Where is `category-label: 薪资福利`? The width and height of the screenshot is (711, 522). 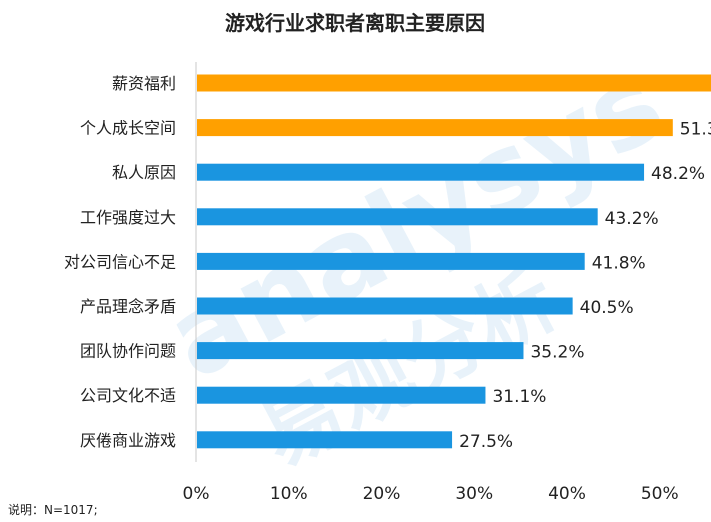 category-label: 薪资福利 is located at coordinates (144, 83).